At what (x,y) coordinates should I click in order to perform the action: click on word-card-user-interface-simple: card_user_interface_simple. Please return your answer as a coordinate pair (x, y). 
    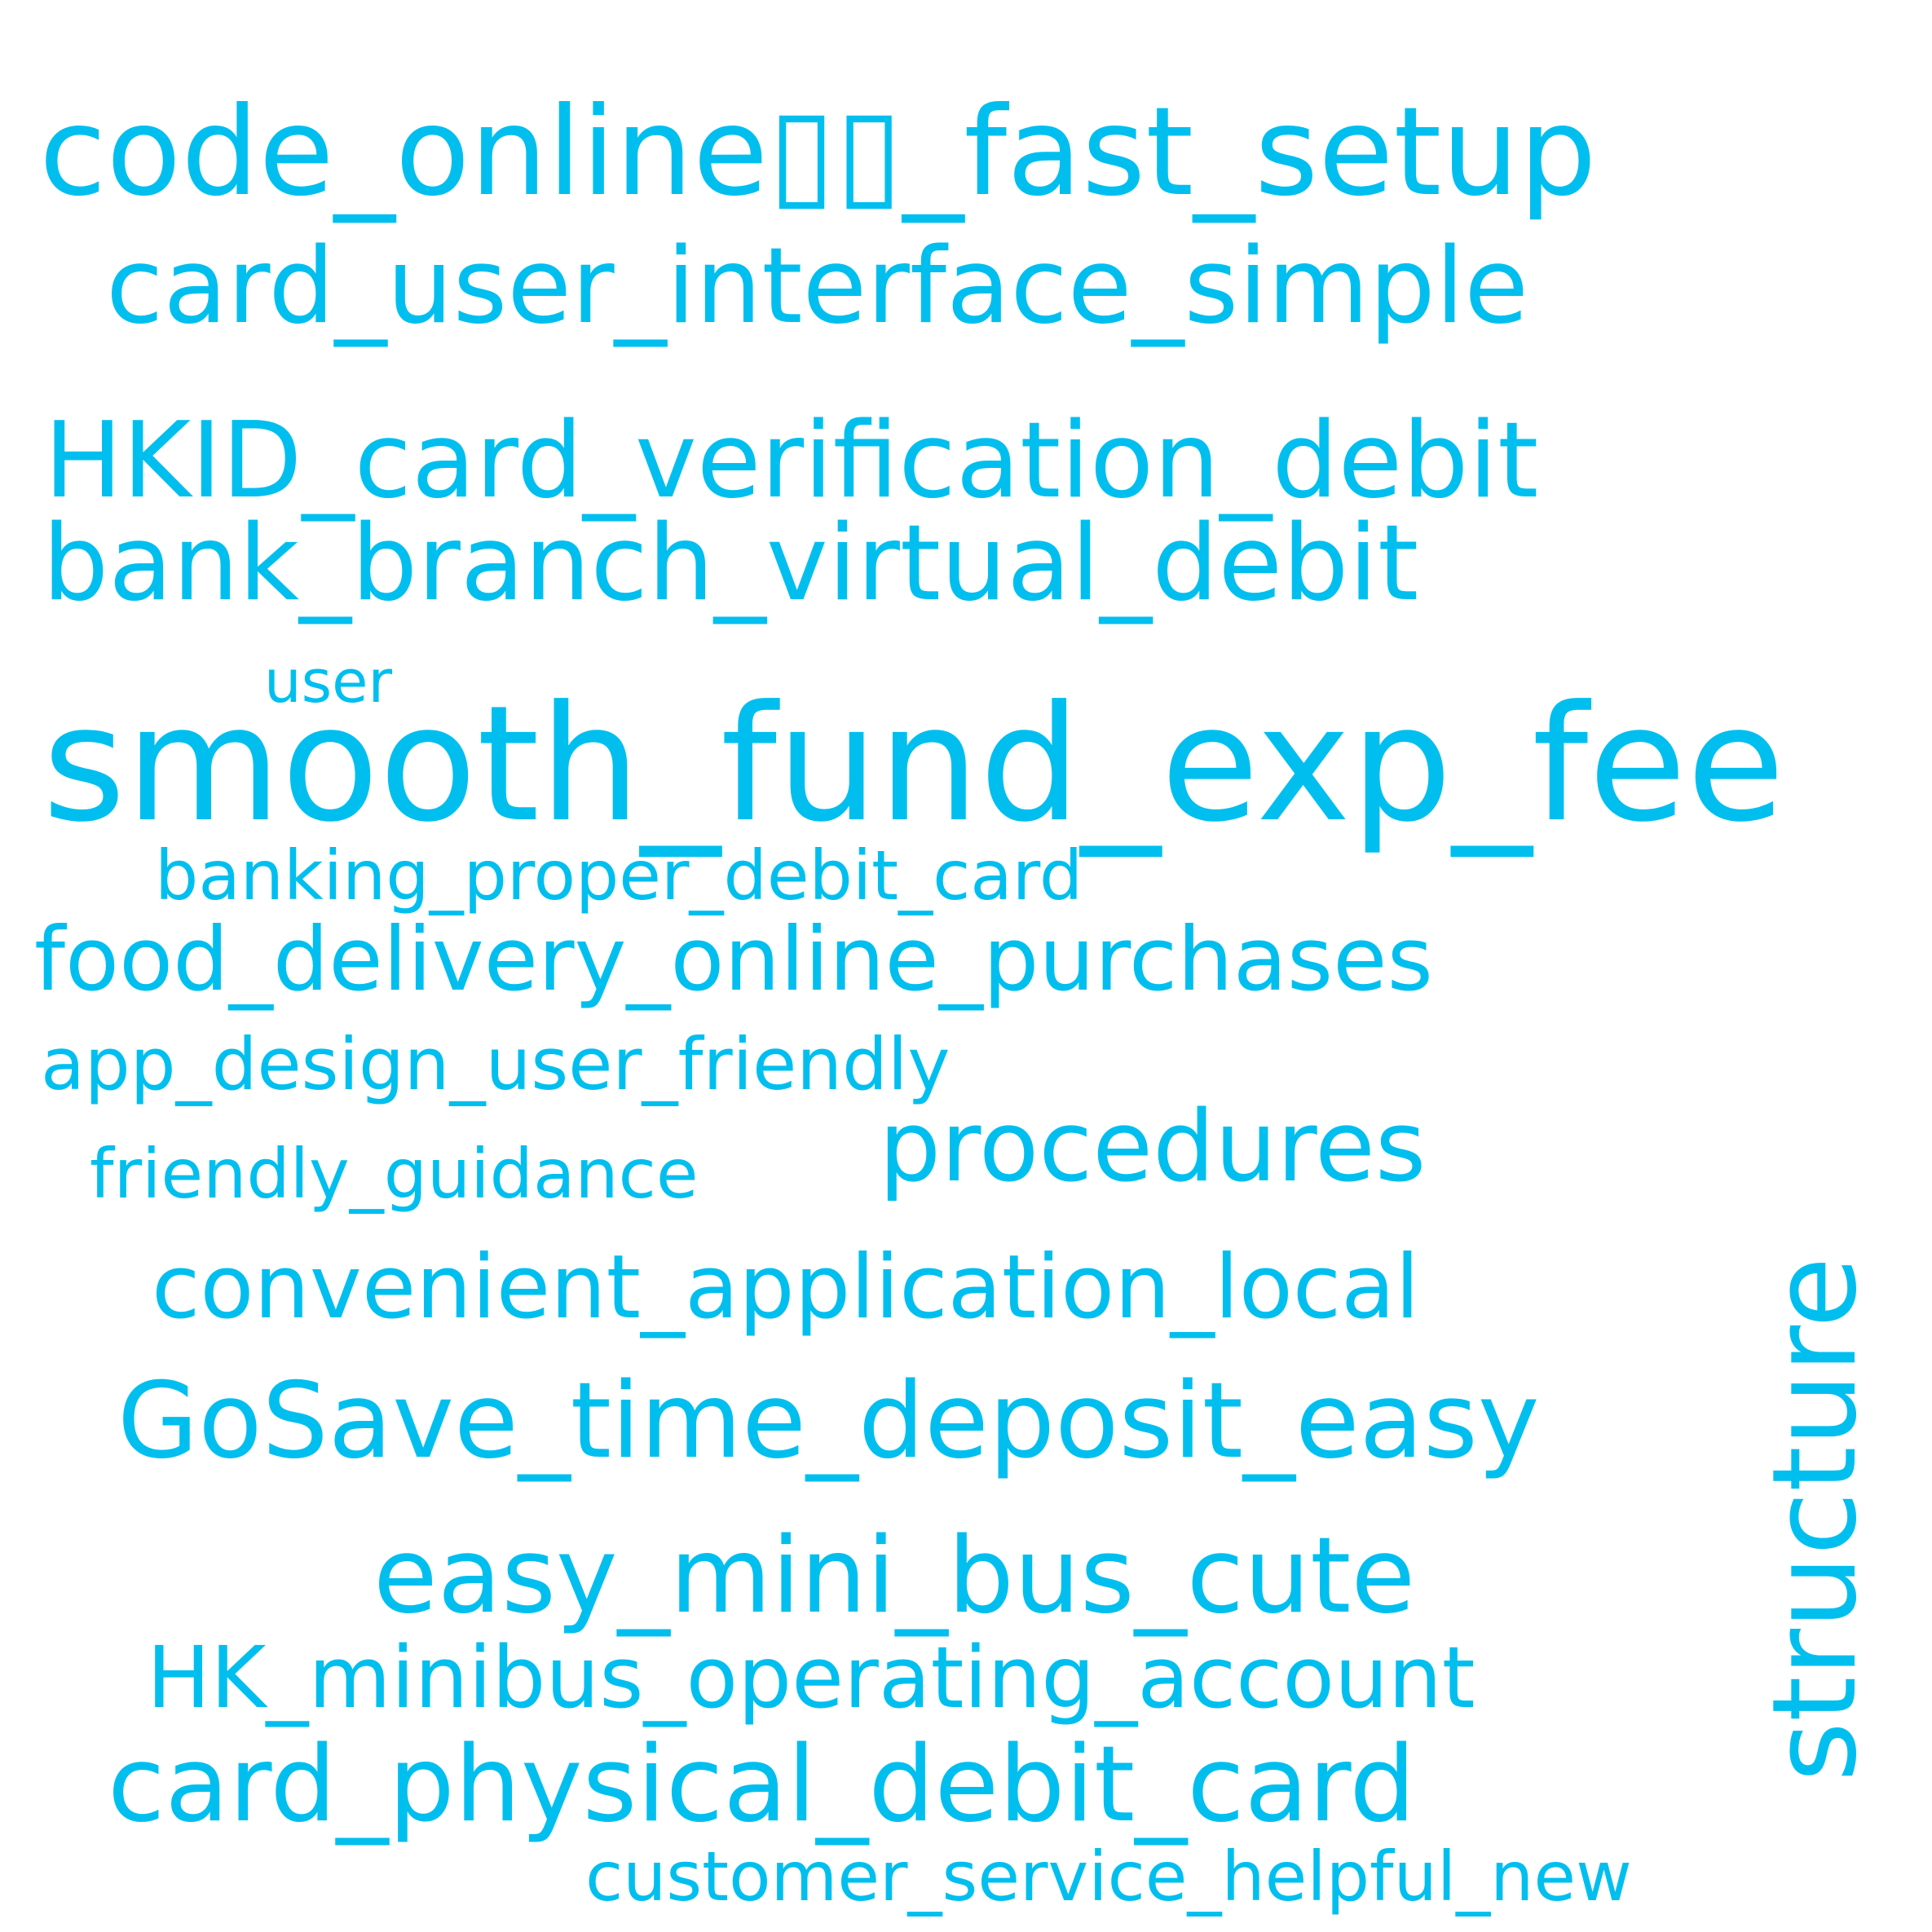
    Looking at the image, I should click on (817, 286).